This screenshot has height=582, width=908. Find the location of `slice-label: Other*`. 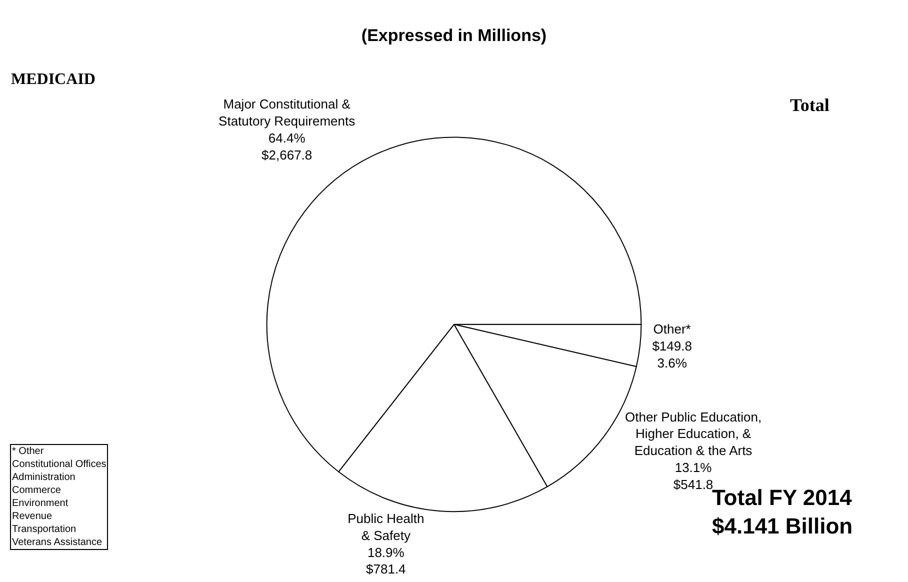

slice-label: Other* is located at coordinates (672, 329).